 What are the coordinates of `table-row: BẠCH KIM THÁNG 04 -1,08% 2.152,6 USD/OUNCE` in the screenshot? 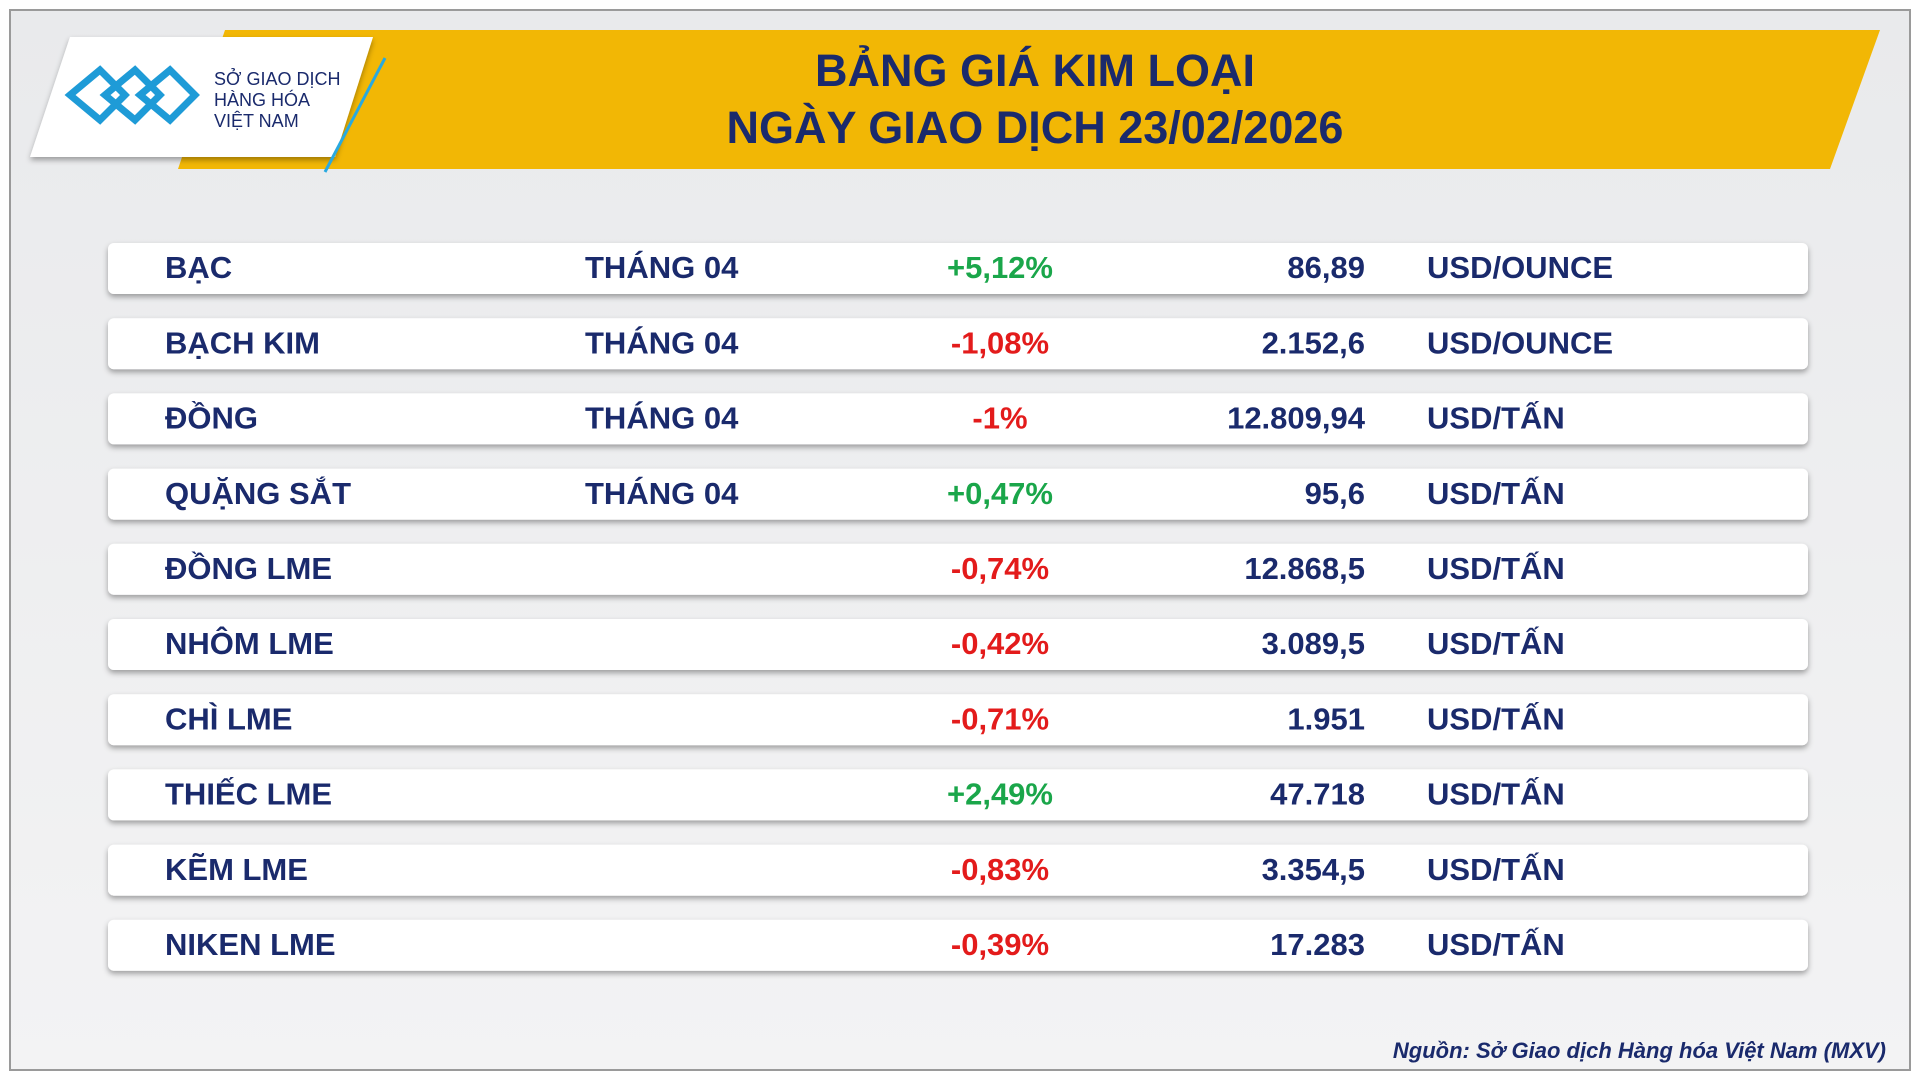 It's located at (958, 344).